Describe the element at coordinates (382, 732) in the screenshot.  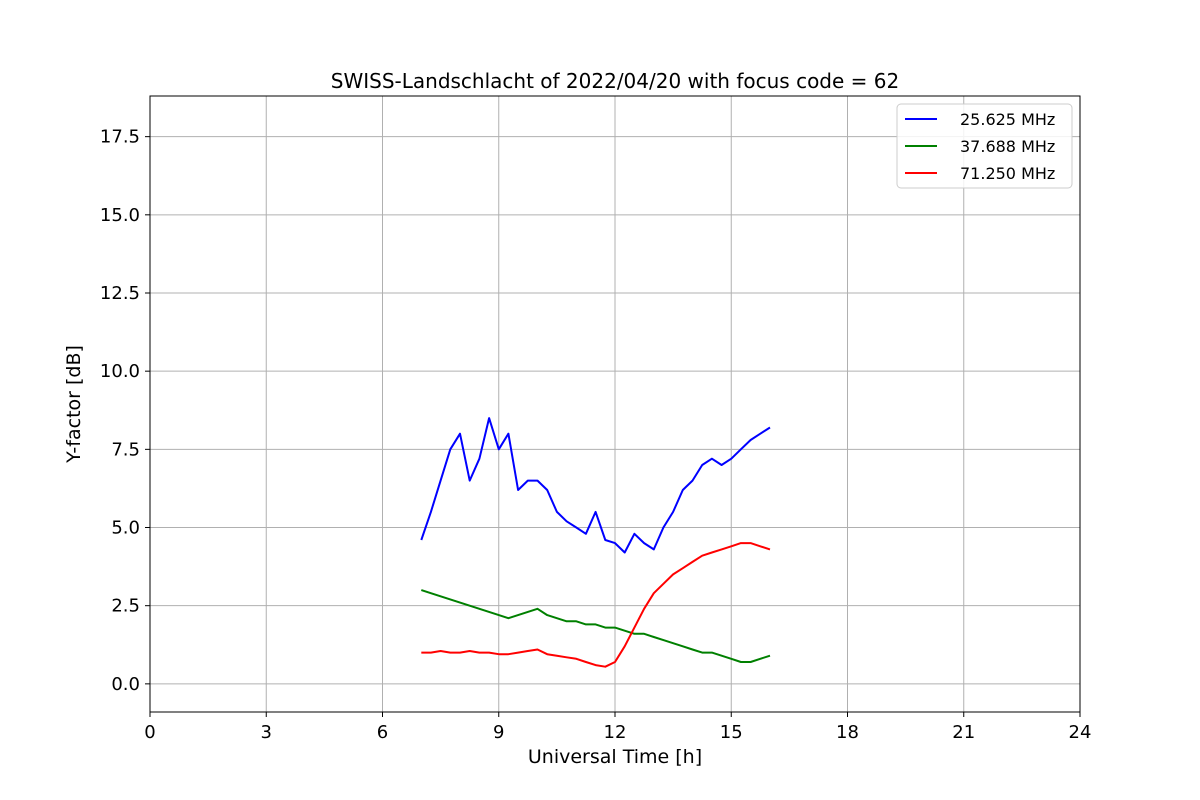
I see `x-tick-label: 6` at that location.